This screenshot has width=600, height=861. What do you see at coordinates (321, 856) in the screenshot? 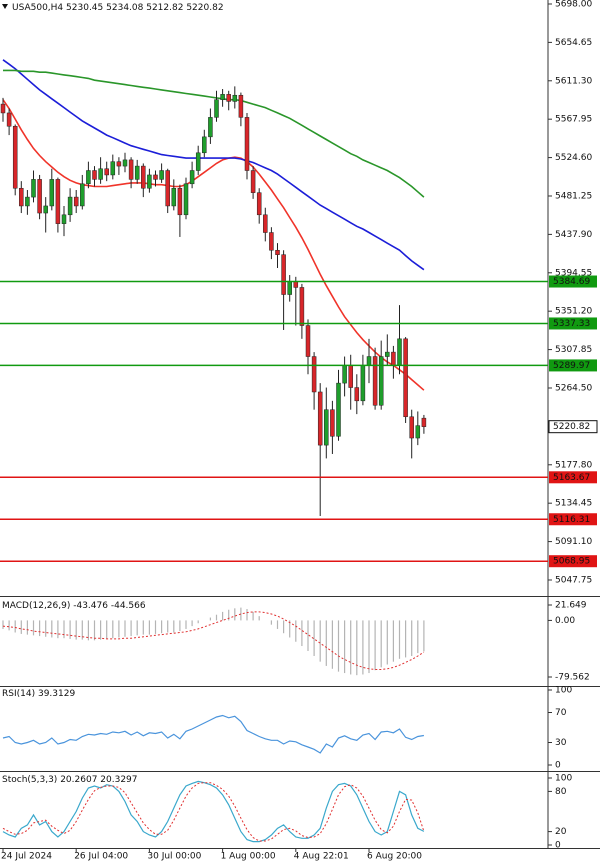
I see `x-tick-label: 4 Aug 22:01` at bounding box center [321, 856].